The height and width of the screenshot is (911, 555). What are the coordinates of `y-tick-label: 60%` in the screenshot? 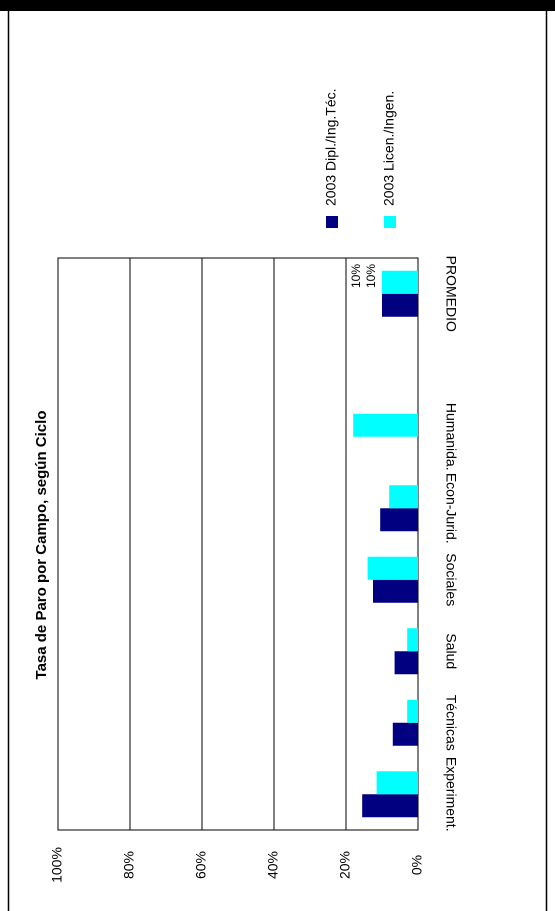 It's located at (201, 865).